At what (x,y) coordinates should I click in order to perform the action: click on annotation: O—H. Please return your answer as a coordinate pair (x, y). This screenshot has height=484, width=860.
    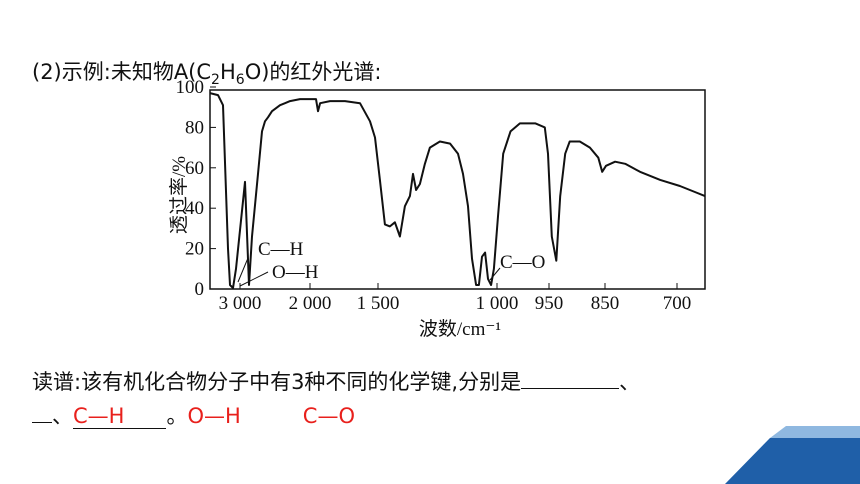
    Looking at the image, I should click on (295, 272).